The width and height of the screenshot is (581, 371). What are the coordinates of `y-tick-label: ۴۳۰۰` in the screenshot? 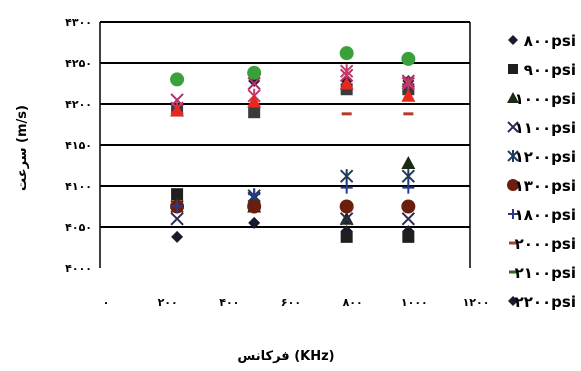 It's located at (78, 22).